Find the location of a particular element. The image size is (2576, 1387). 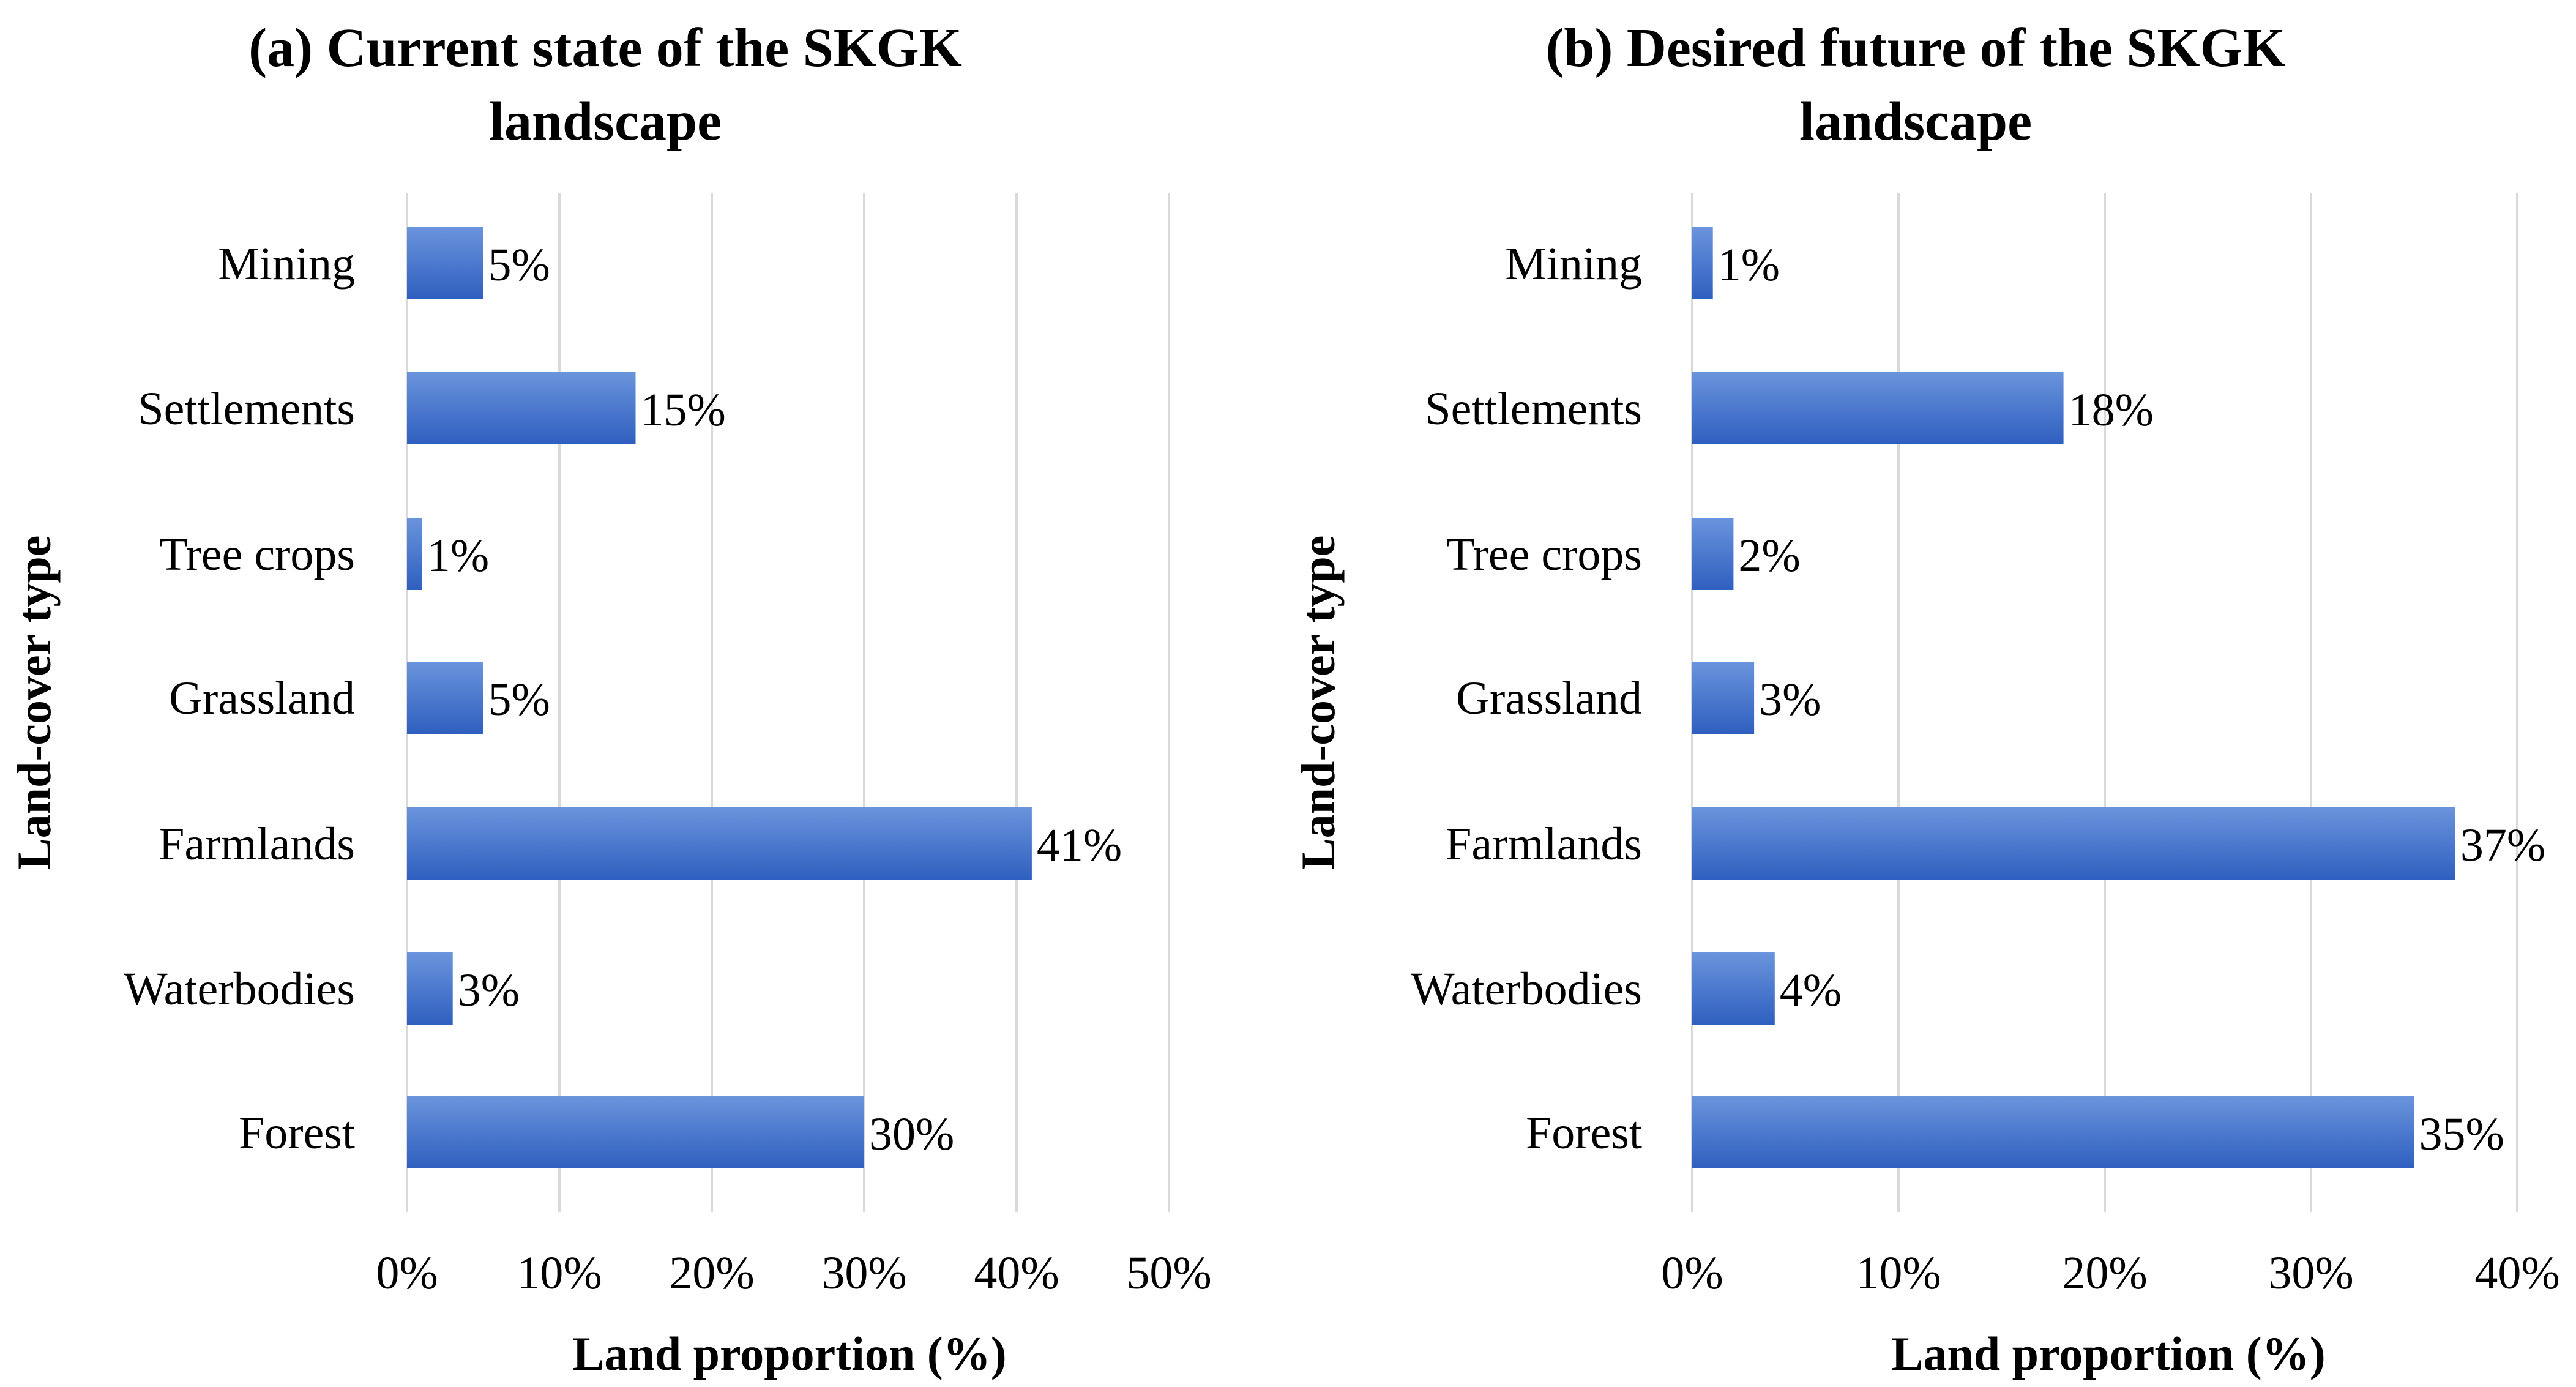

x-tick-labels: 0% 10% 20% 30% 40% is located at coordinates (2110, 1273).